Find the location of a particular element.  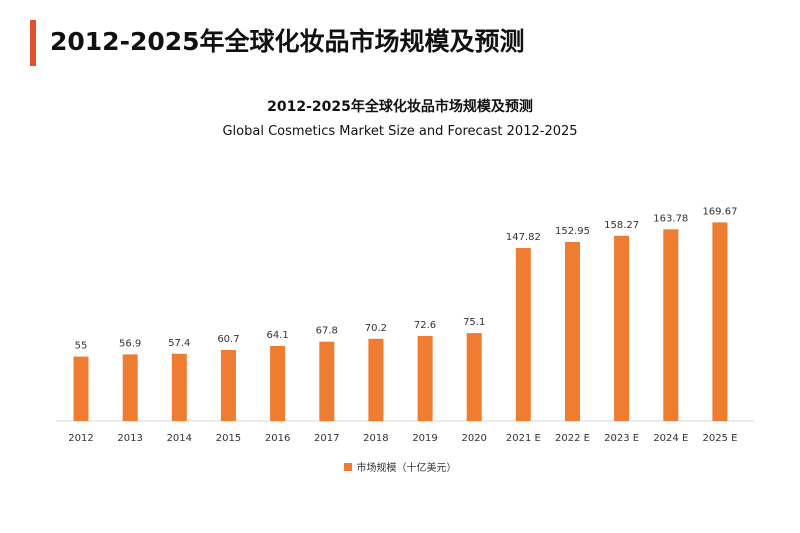

legend-swatch is located at coordinates (347, 466).